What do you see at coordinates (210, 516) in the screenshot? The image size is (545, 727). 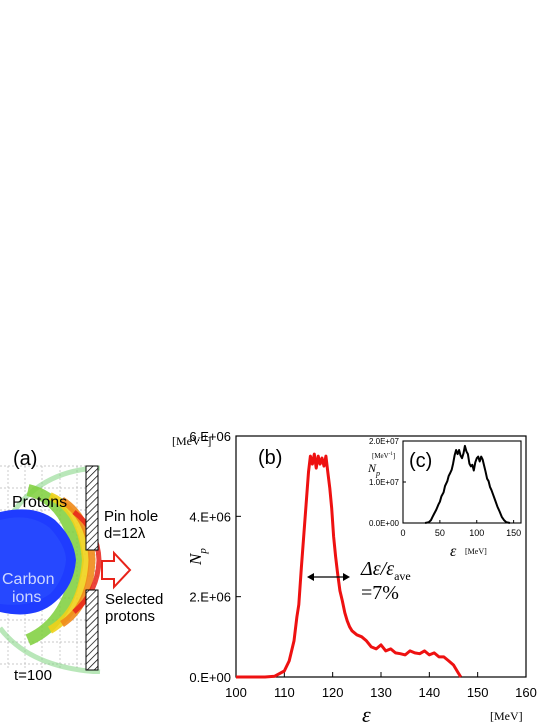 I see `y-tick-label: 4.E+06` at bounding box center [210, 516].